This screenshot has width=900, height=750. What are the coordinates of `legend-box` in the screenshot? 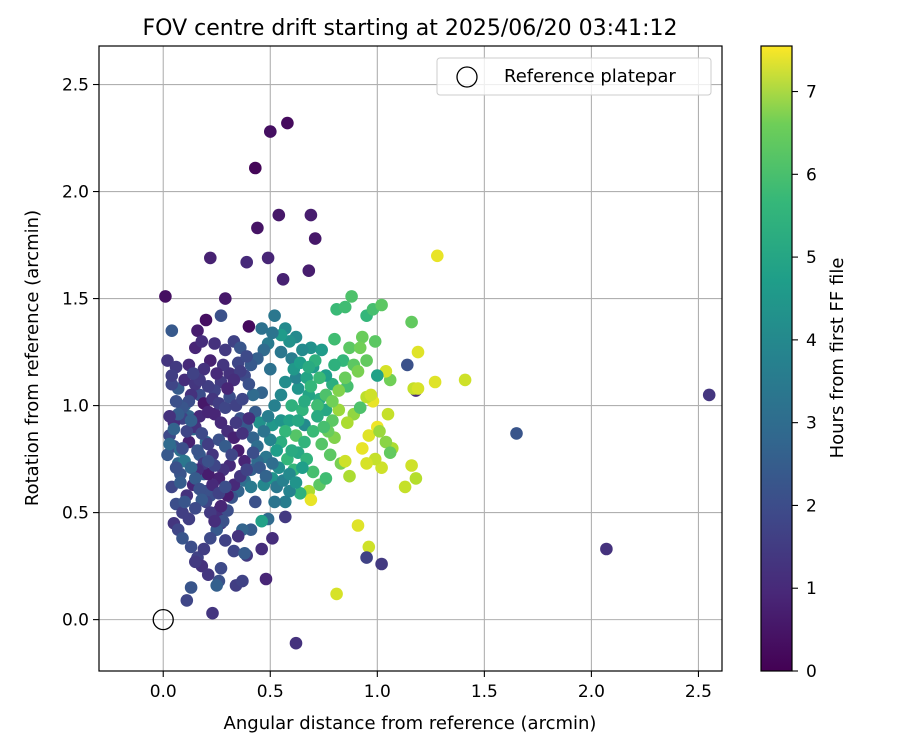 It's located at (574, 76).